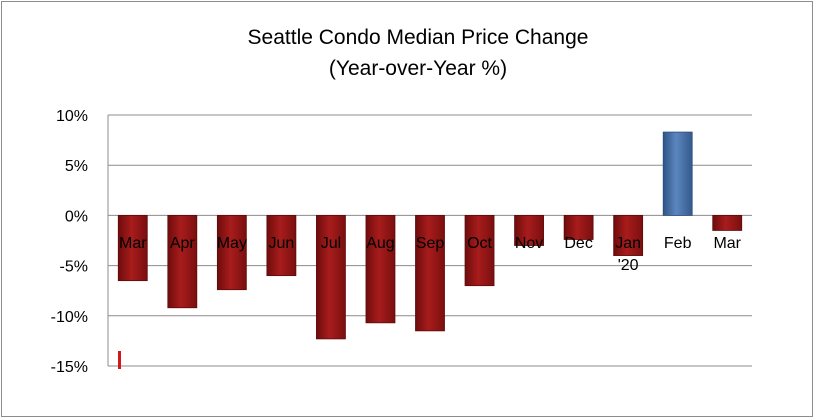 The width and height of the screenshot is (816, 420). Describe the element at coordinates (76, 166) in the screenshot. I see `y-tick-label: 5%` at that location.